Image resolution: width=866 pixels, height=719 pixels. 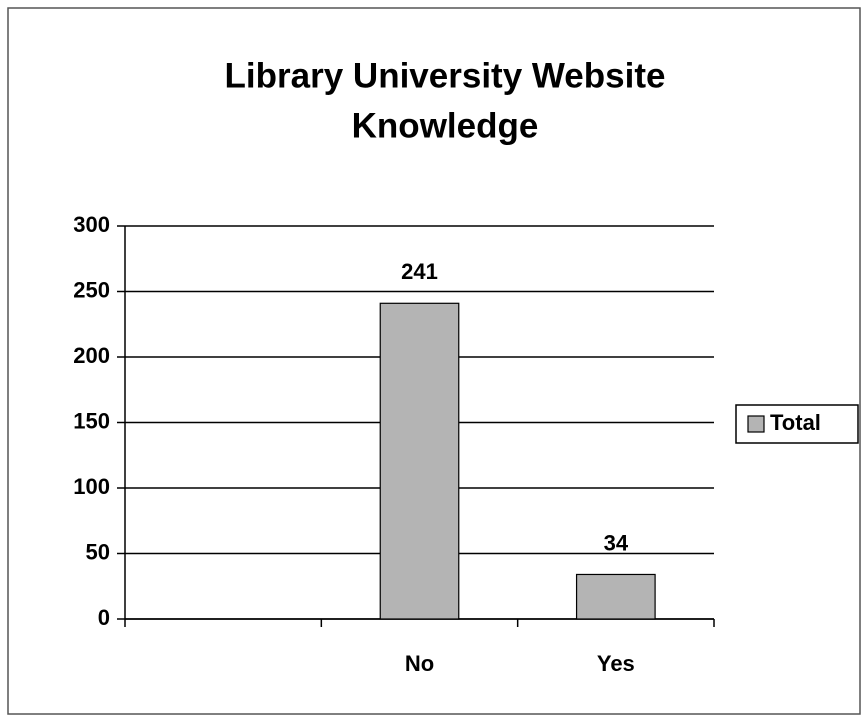 What do you see at coordinates (98, 551) in the screenshot?
I see `y-tick-label: 50` at bounding box center [98, 551].